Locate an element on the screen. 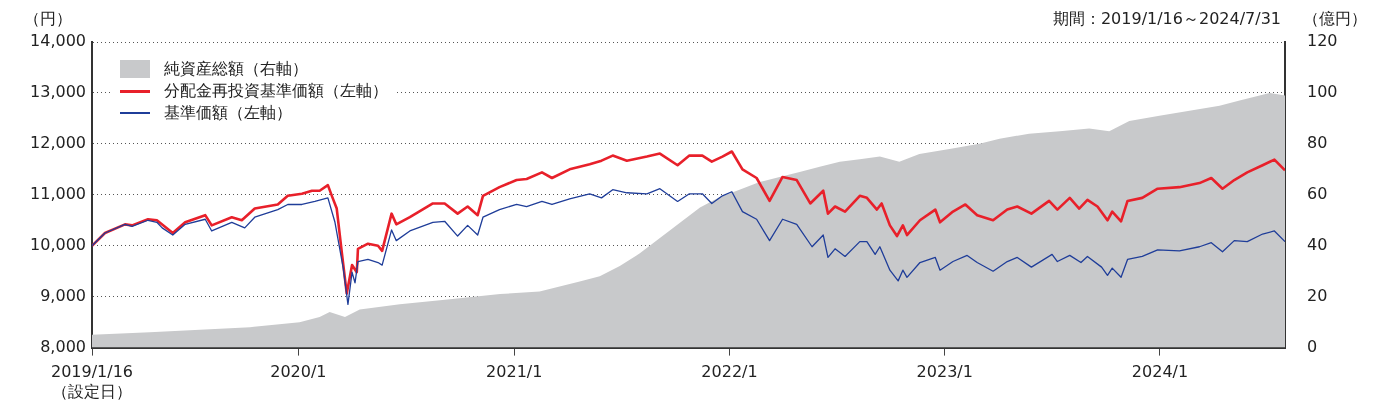 The height and width of the screenshot is (410, 1395). x-tick-label: 2021/1 is located at coordinates (514, 372).